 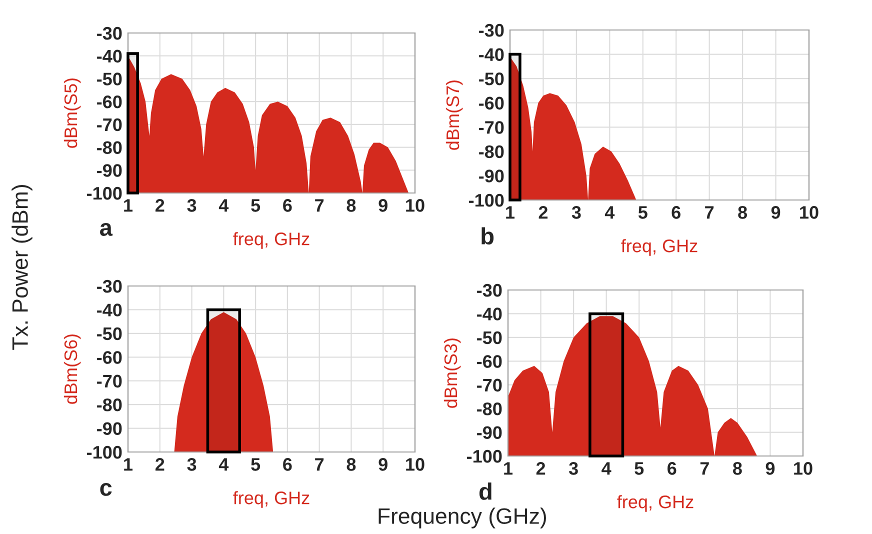 What do you see at coordinates (452, 373) in the screenshot?
I see `y-axis-title: dBm(S3)` at bounding box center [452, 373].